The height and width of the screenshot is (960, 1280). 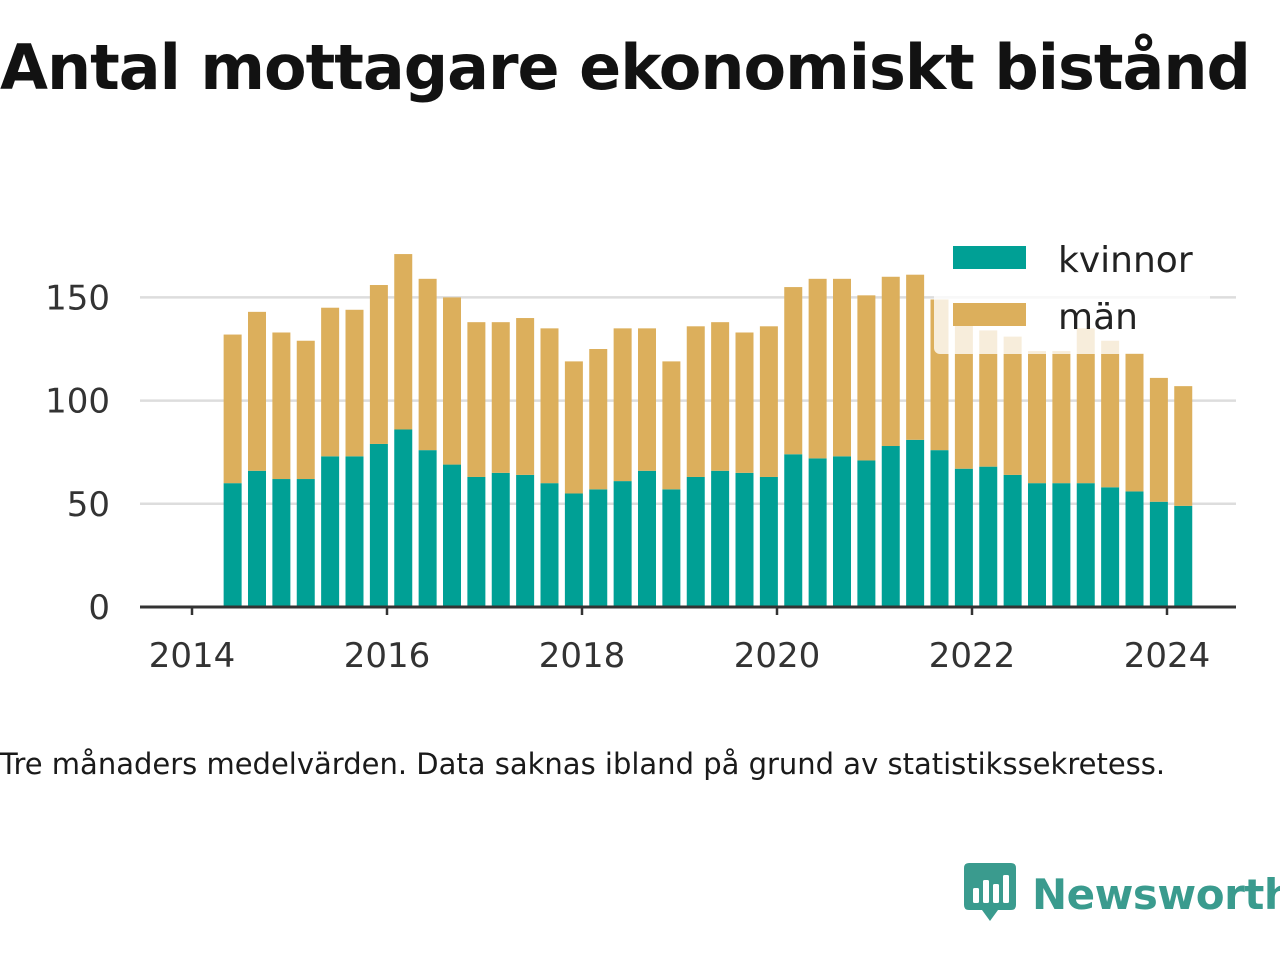 What do you see at coordinates (77, 402) in the screenshot?
I see `y-tick-label: 100` at bounding box center [77, 402].